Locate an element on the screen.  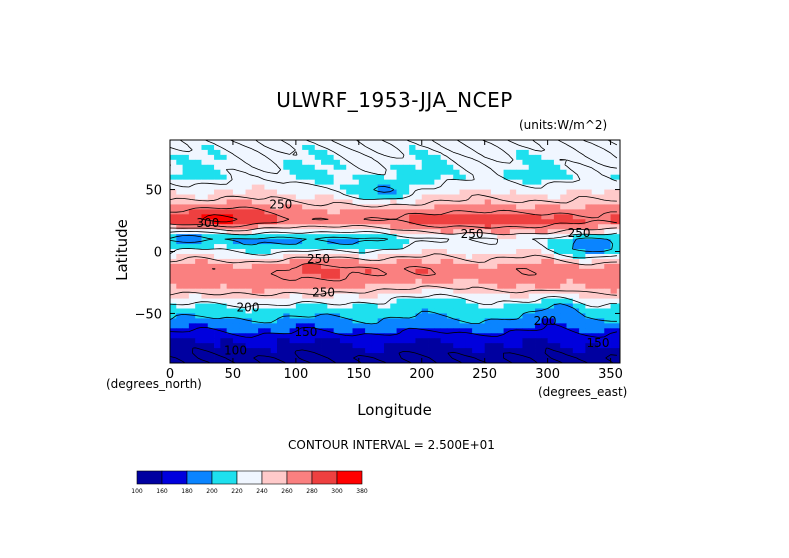
colorbar-swatch is located at coordinates (174, 477).